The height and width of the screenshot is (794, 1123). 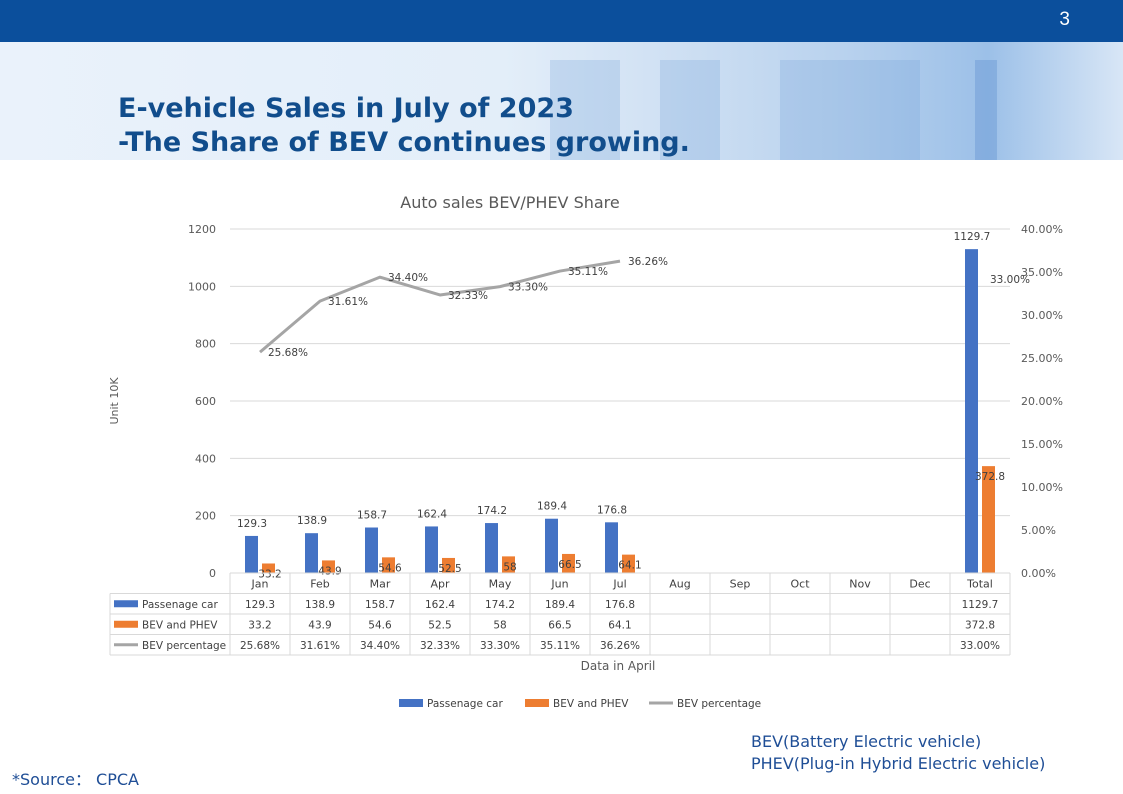 I want to click on table-cell: 52.5, so click(x=439, y=625).